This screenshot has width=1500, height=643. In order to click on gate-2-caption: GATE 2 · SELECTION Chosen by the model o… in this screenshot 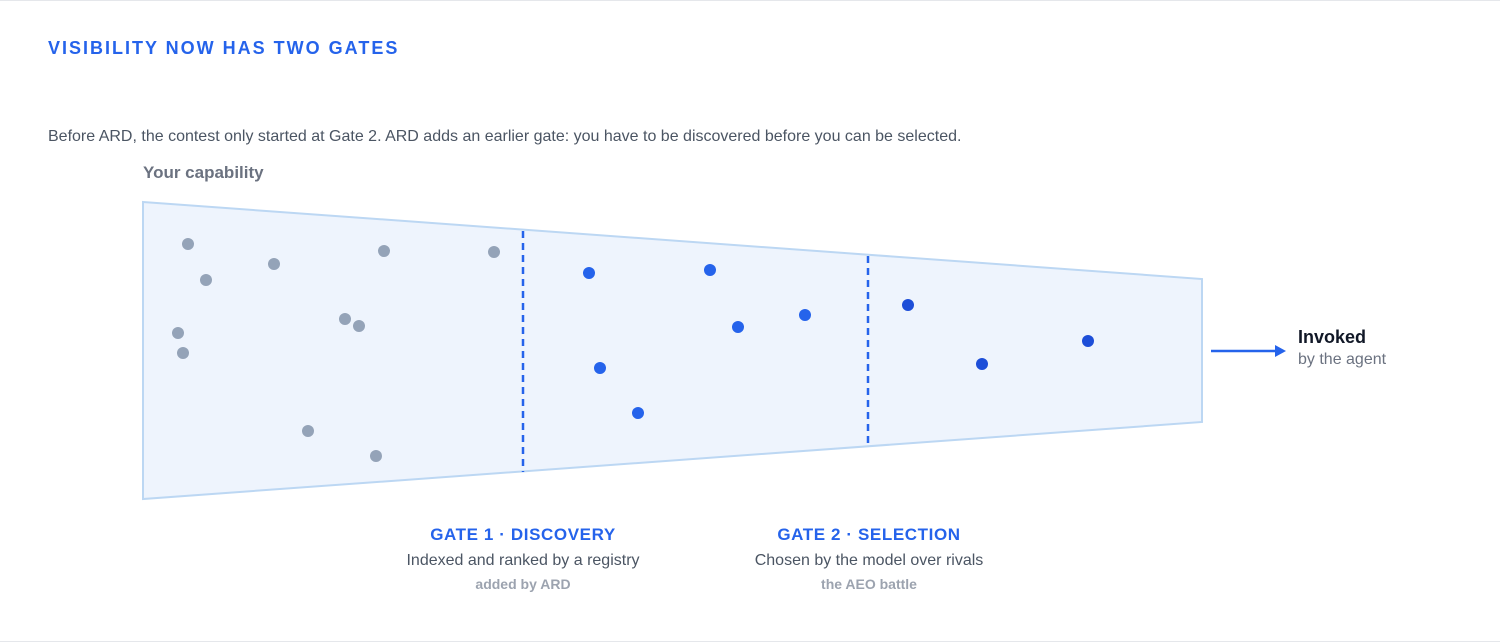, I will do `click(869, 558)`.